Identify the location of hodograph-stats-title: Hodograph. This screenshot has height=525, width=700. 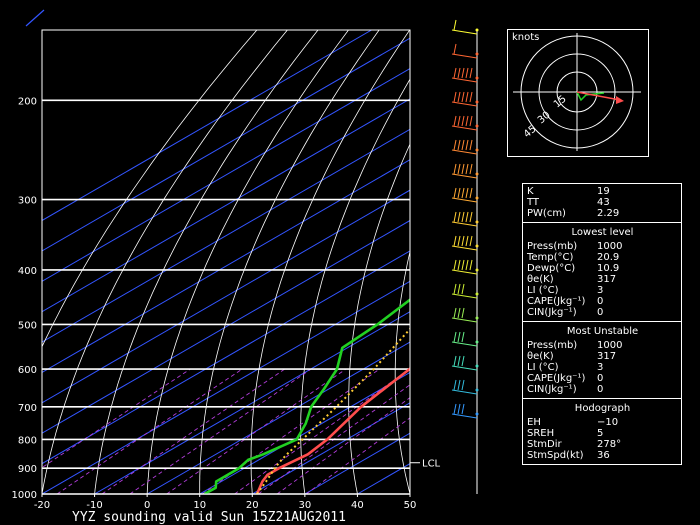
(602, 408).